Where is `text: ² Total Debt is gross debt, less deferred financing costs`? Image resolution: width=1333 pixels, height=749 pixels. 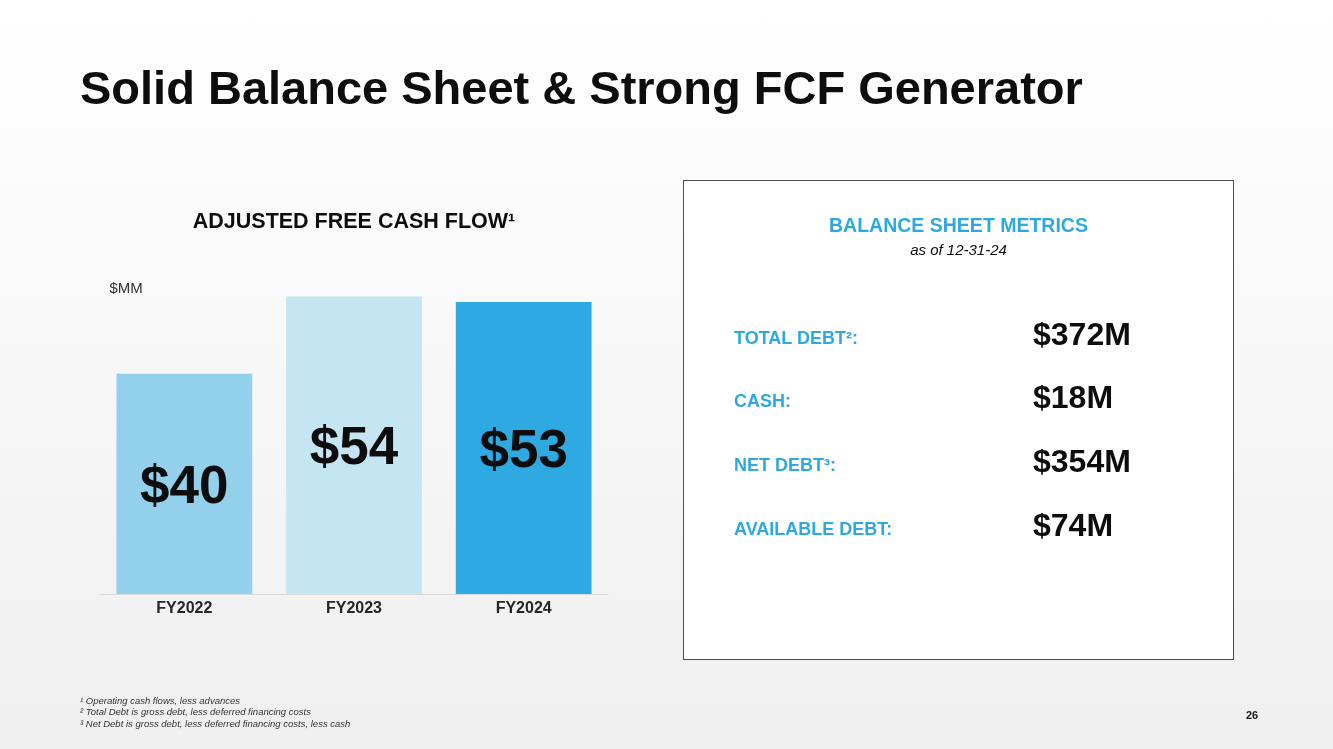 text: ² Total Debt is gross debt, less deferred financing costs is located at coordinates (195, 712).